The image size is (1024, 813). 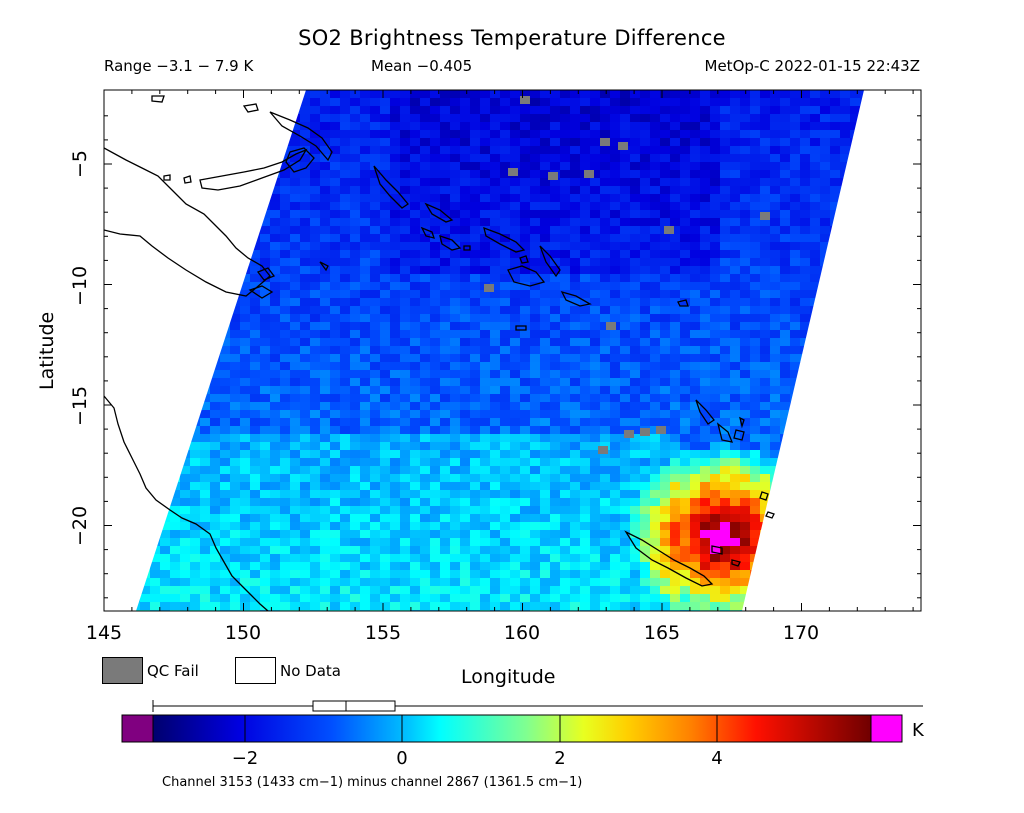 I want to click on range-text: Range −3.1 − 7.9 K, so click(x=179, y=66).